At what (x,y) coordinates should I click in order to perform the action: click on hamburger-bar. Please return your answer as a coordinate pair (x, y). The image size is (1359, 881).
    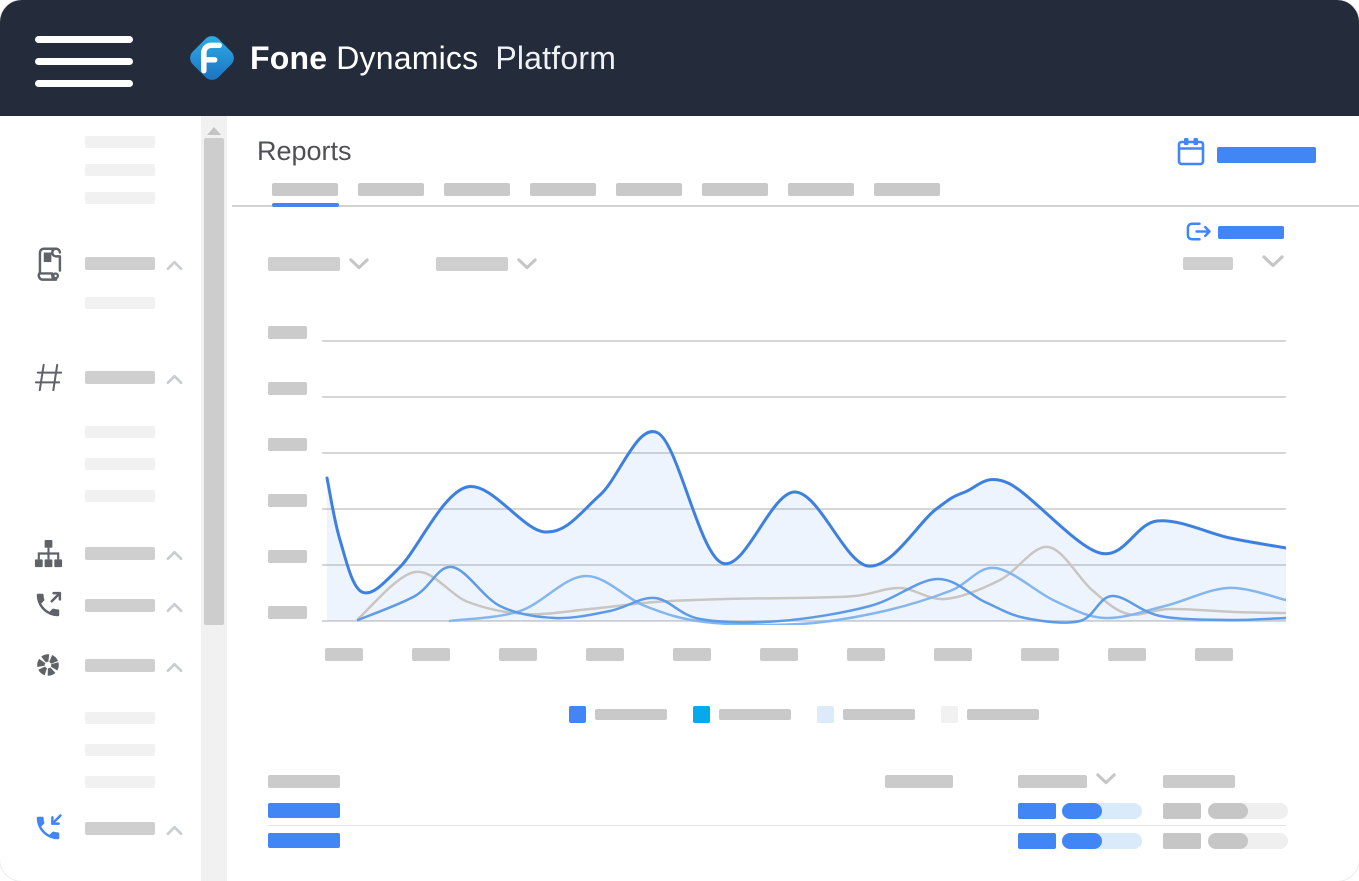
    Looking at the image, I should click on (84, 61).